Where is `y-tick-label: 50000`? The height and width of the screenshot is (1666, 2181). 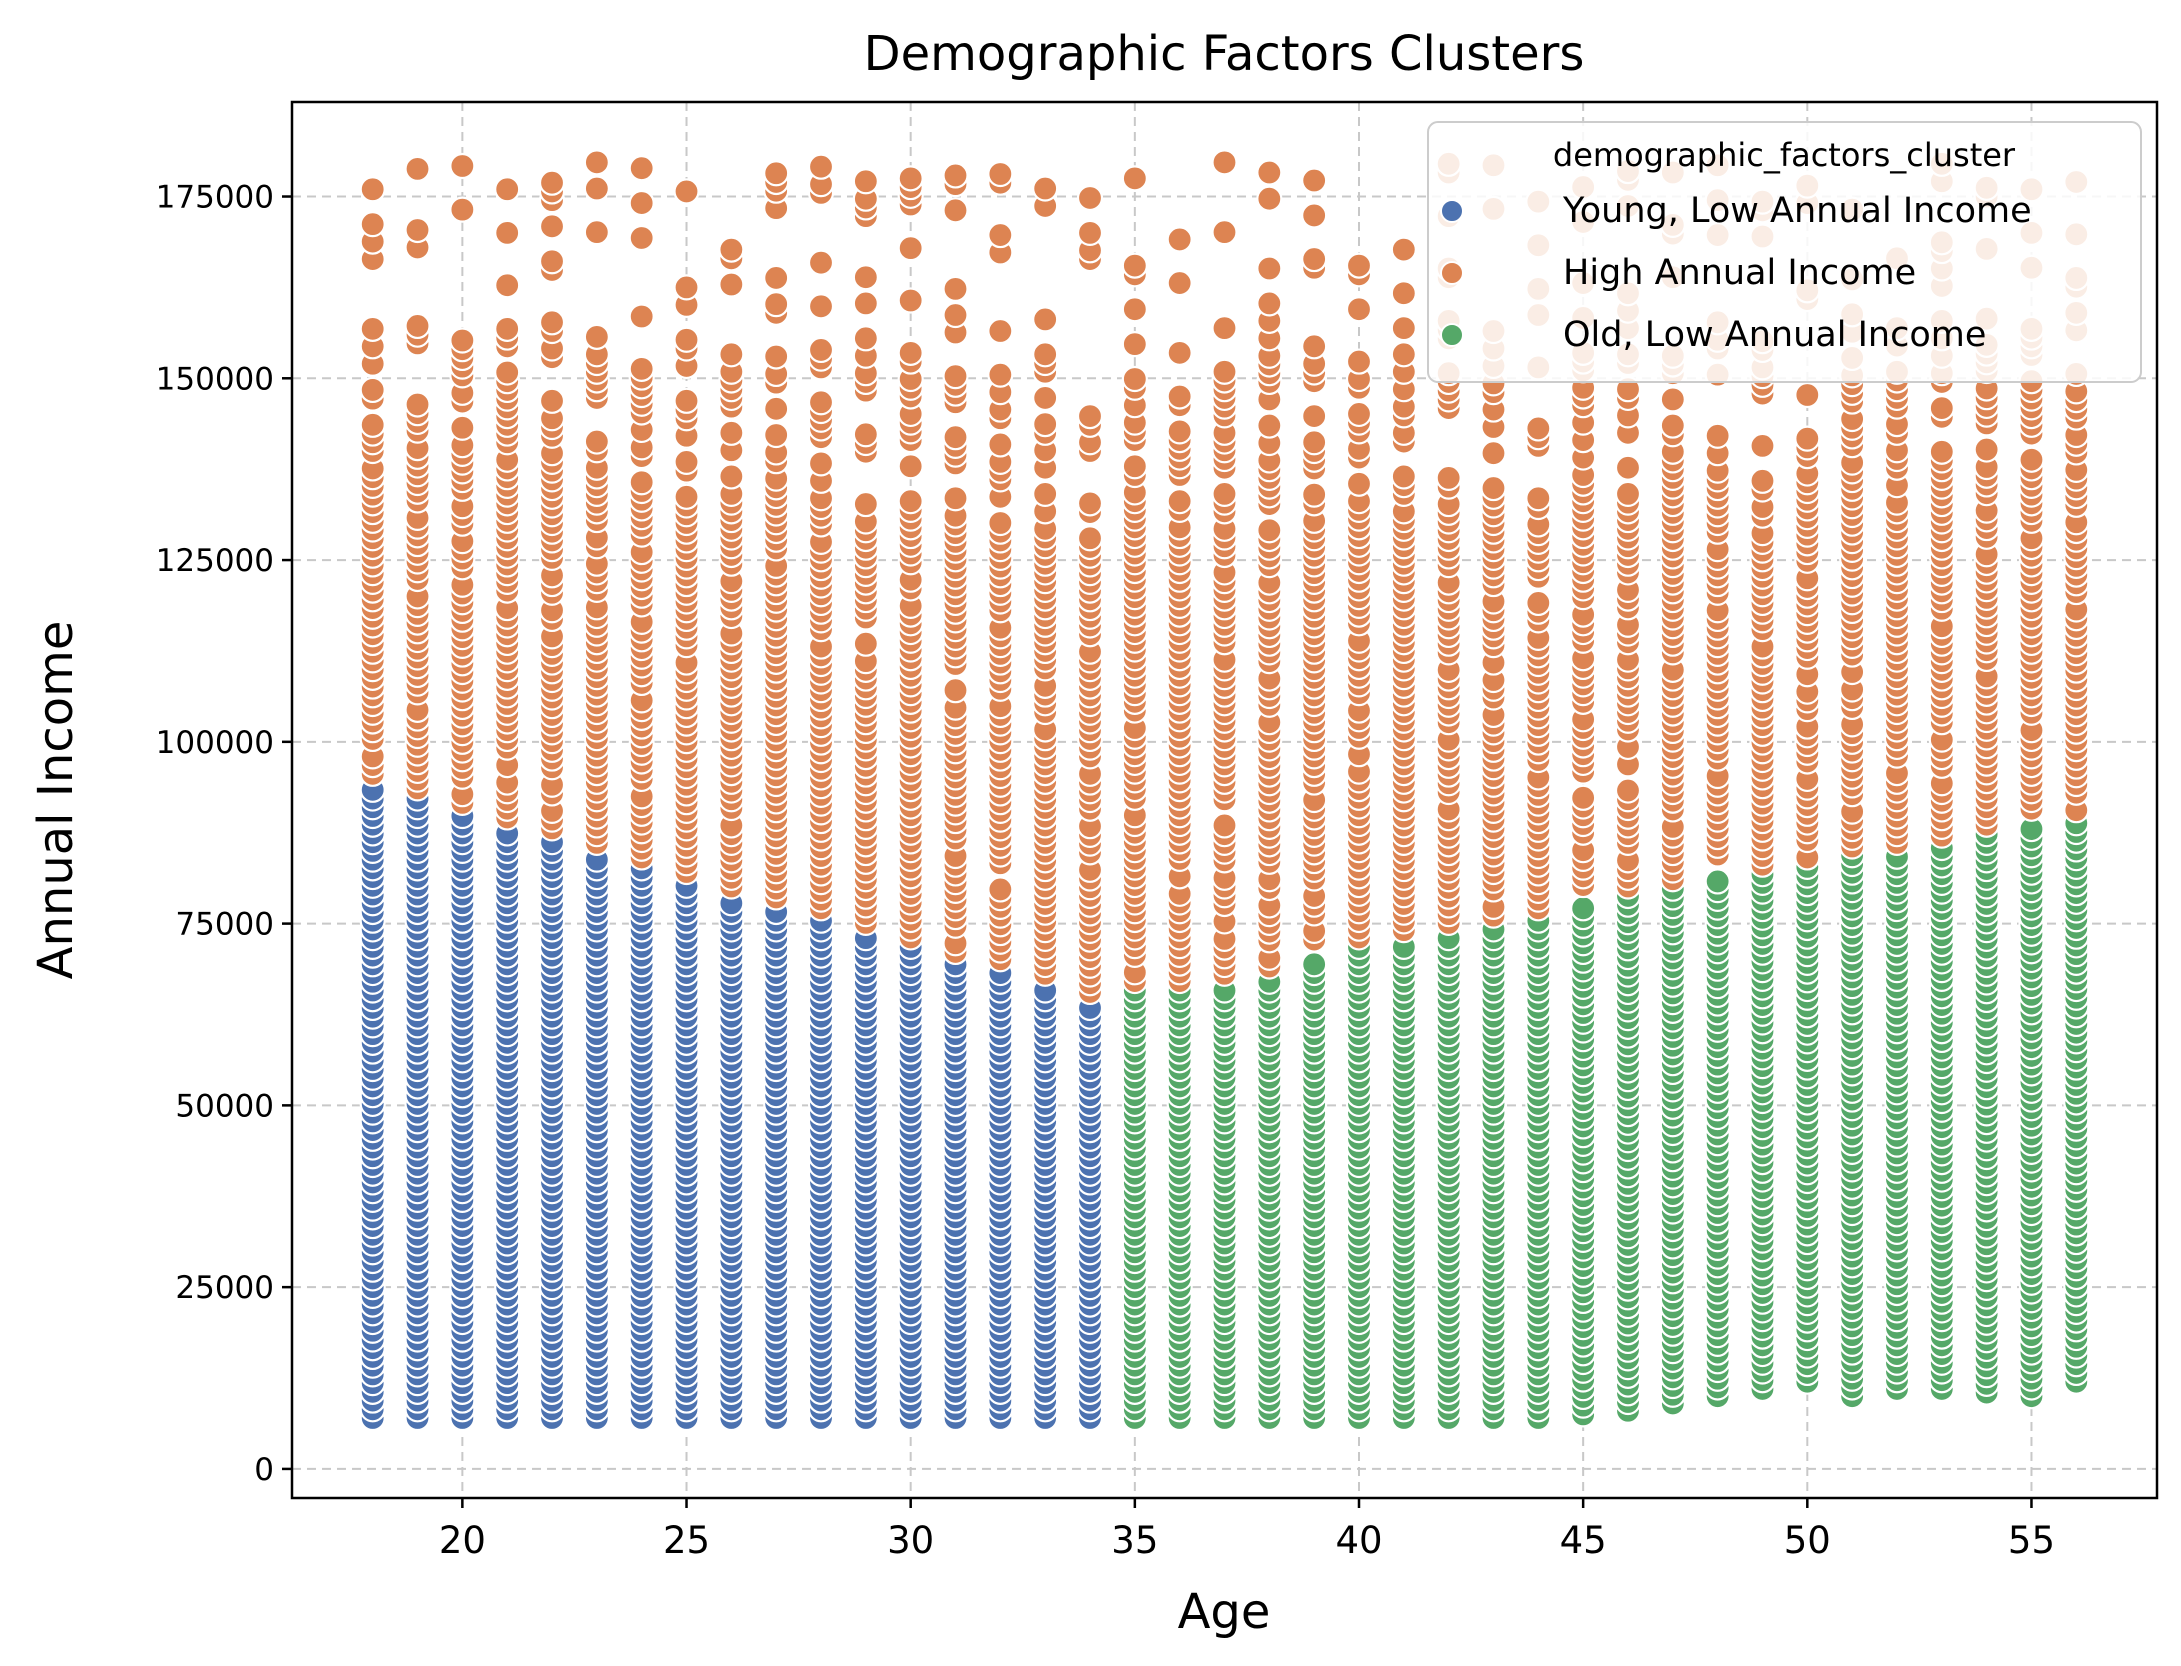
y-tick-label: 50000 is located at coordinates (224, 1106).